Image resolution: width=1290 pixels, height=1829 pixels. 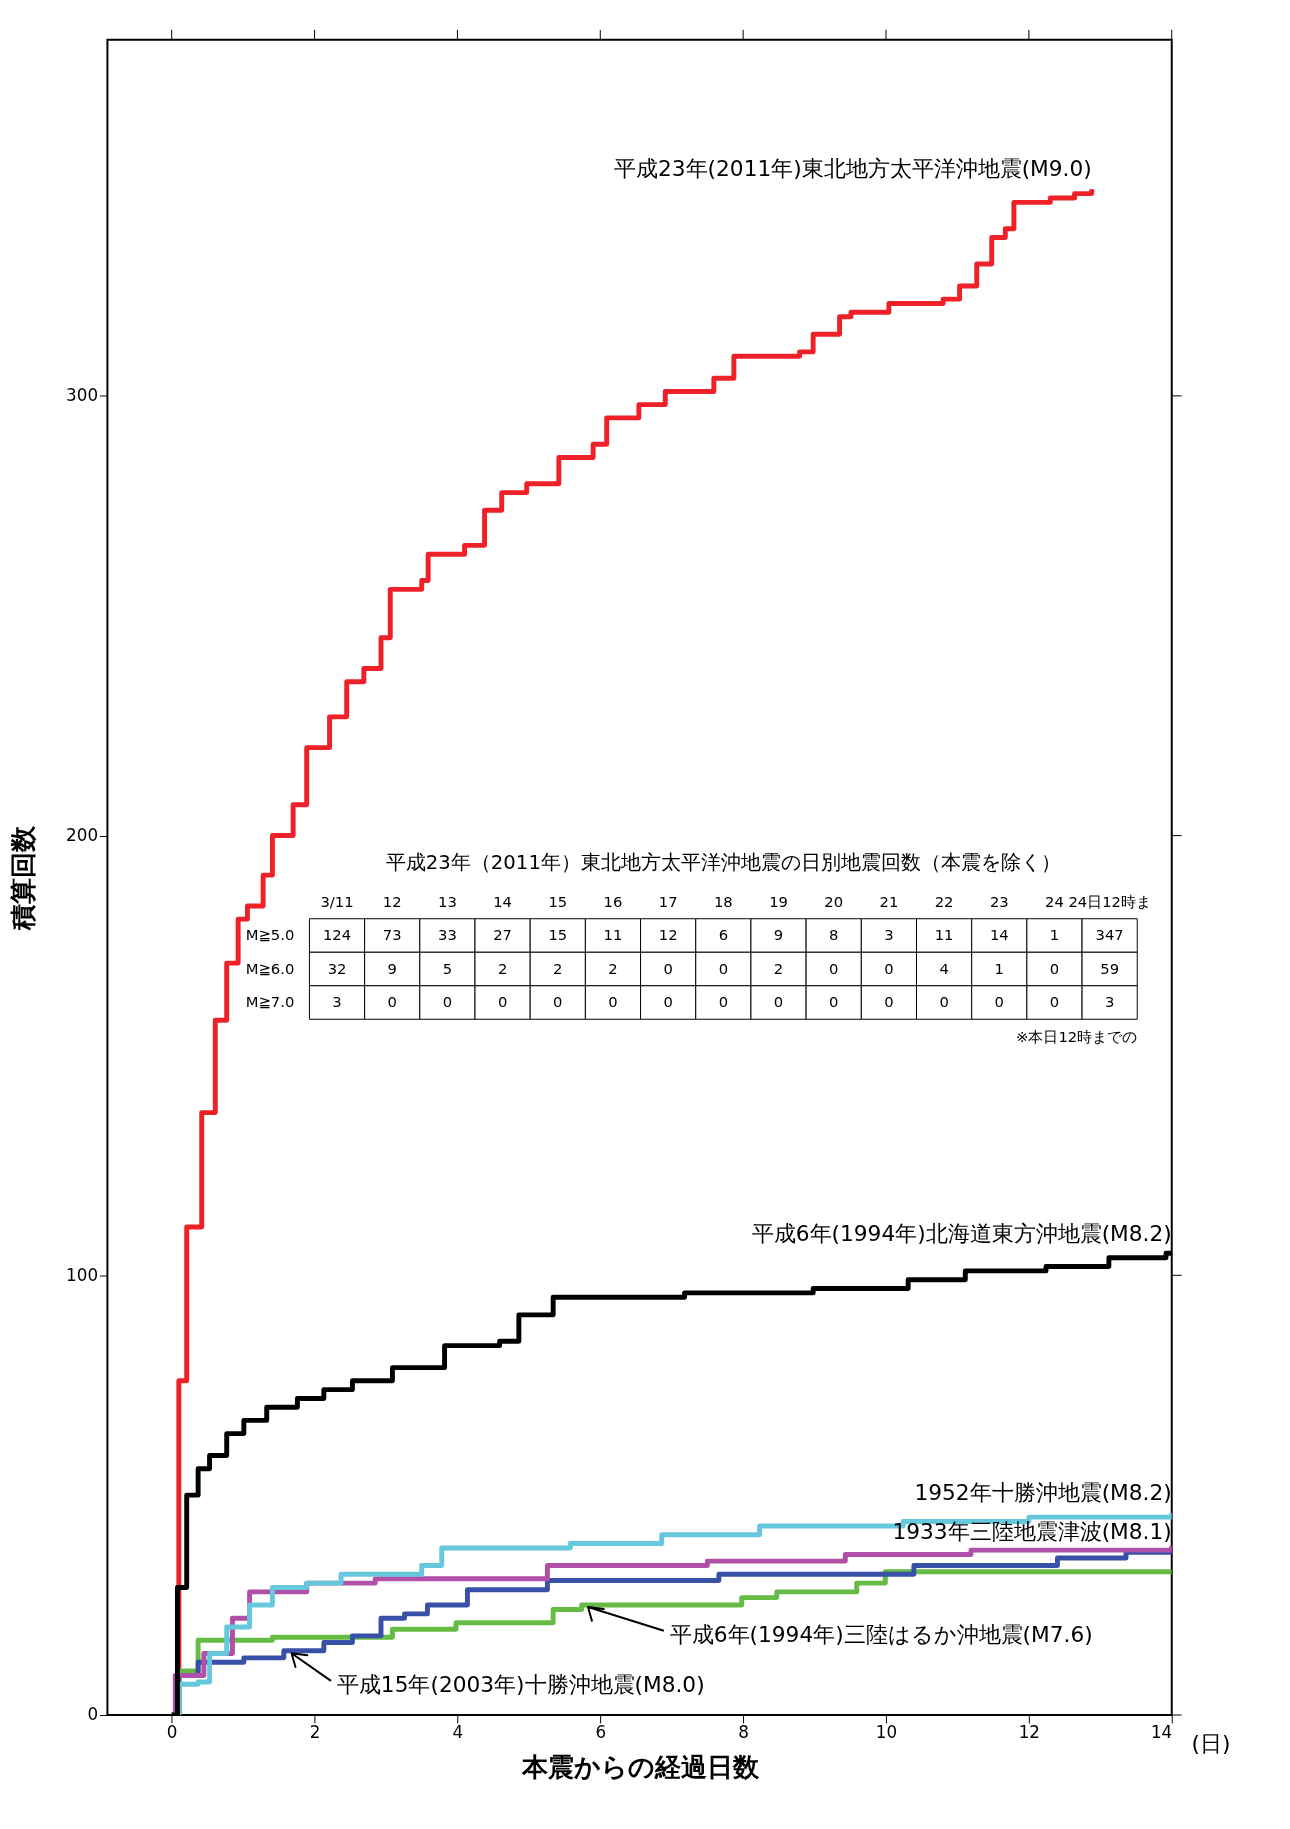 What do you see at coordinates (834, 935) in the screenshot?
I see `data-label: 8` at bounding box center [834, 935].